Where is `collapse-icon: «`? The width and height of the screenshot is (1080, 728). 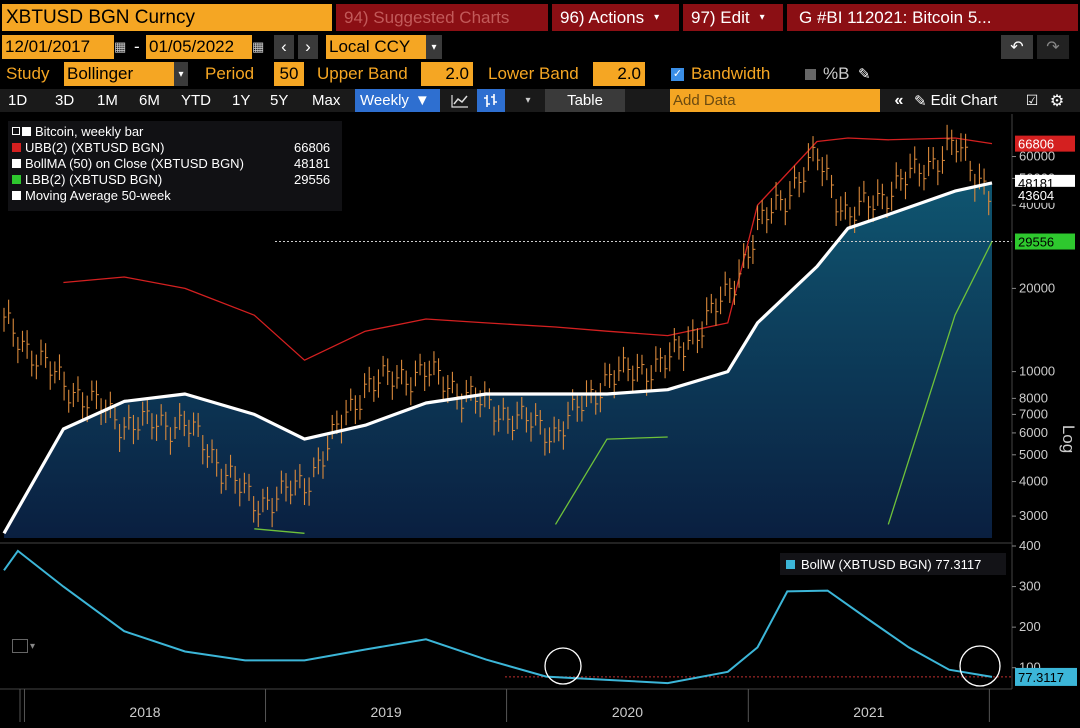
collapse-icon: « is located at coordinates (899, 100).